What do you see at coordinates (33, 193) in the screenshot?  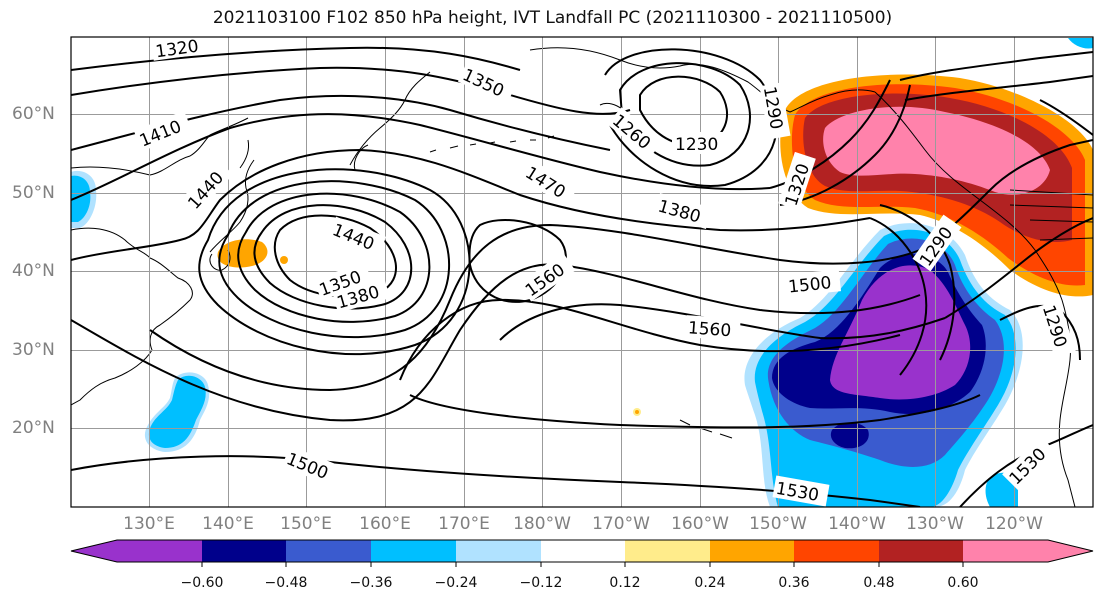 I see `lat-label: 50°N` at bounding box center [33, 193].